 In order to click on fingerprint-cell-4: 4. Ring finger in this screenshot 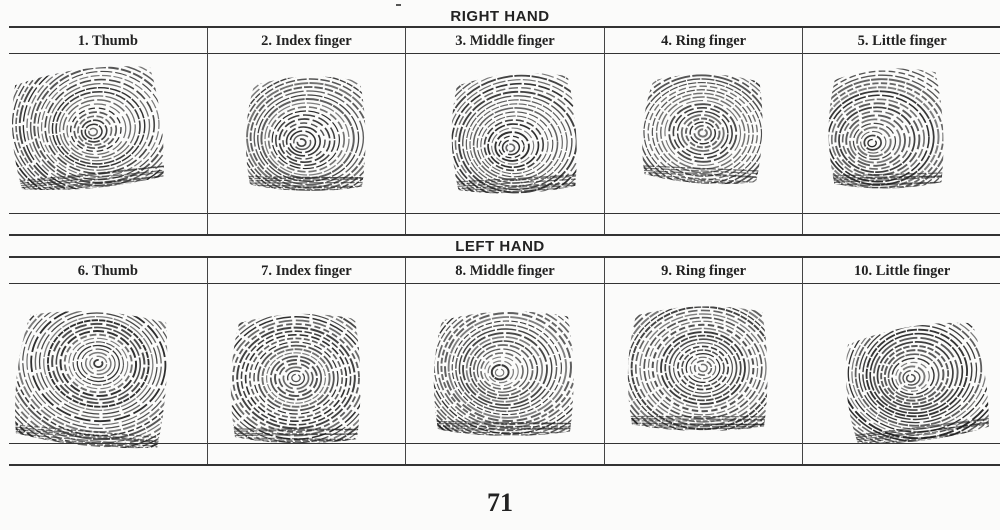, I will do `click(704, 131)`.